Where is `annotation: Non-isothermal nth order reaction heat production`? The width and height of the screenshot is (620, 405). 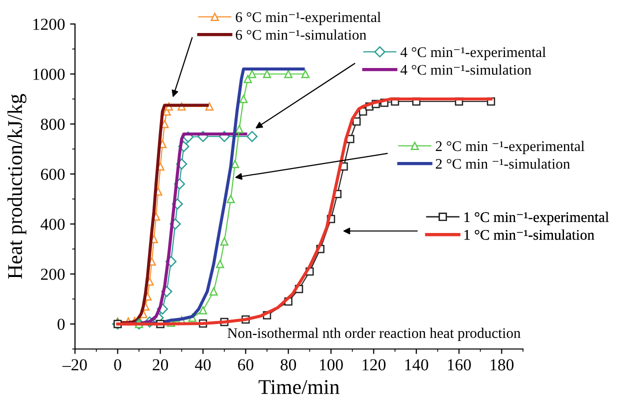 annotation: Non-isothermal nth order reaction heat production is located at coordinates (374, 334).